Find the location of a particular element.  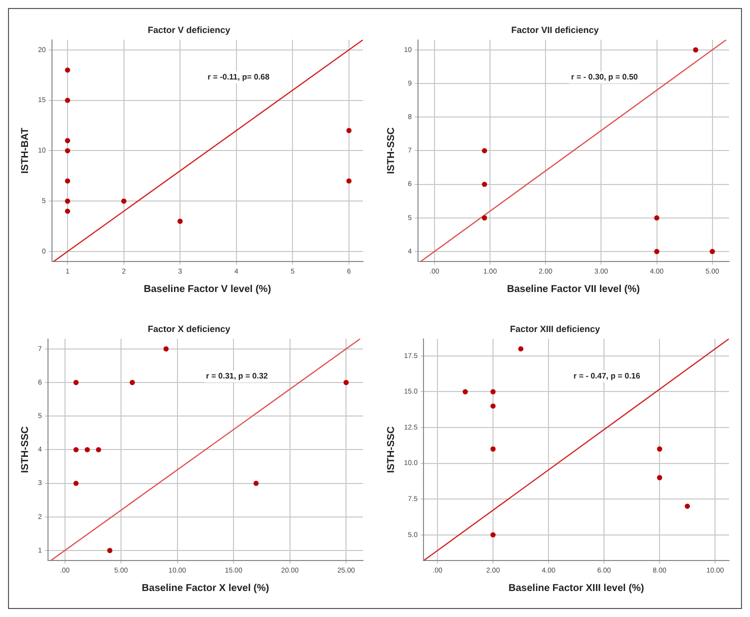

x-axis-title: Baseline Factor VII level (%) is located at coordinates (573, 289).